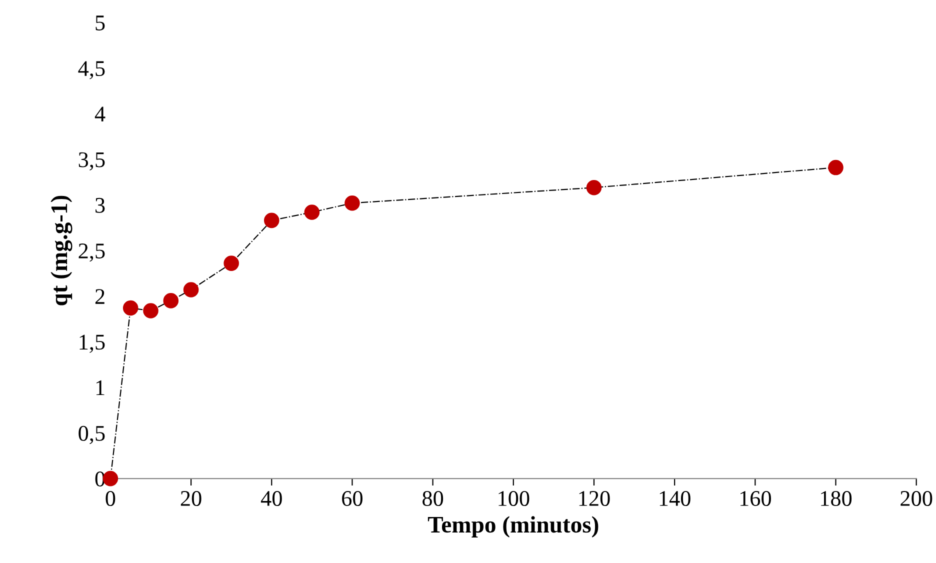 The image size is (936, 563). Describe the element at coordinates (111, 498) in the screenshot. I see `x-tick-label: 0` at that location.